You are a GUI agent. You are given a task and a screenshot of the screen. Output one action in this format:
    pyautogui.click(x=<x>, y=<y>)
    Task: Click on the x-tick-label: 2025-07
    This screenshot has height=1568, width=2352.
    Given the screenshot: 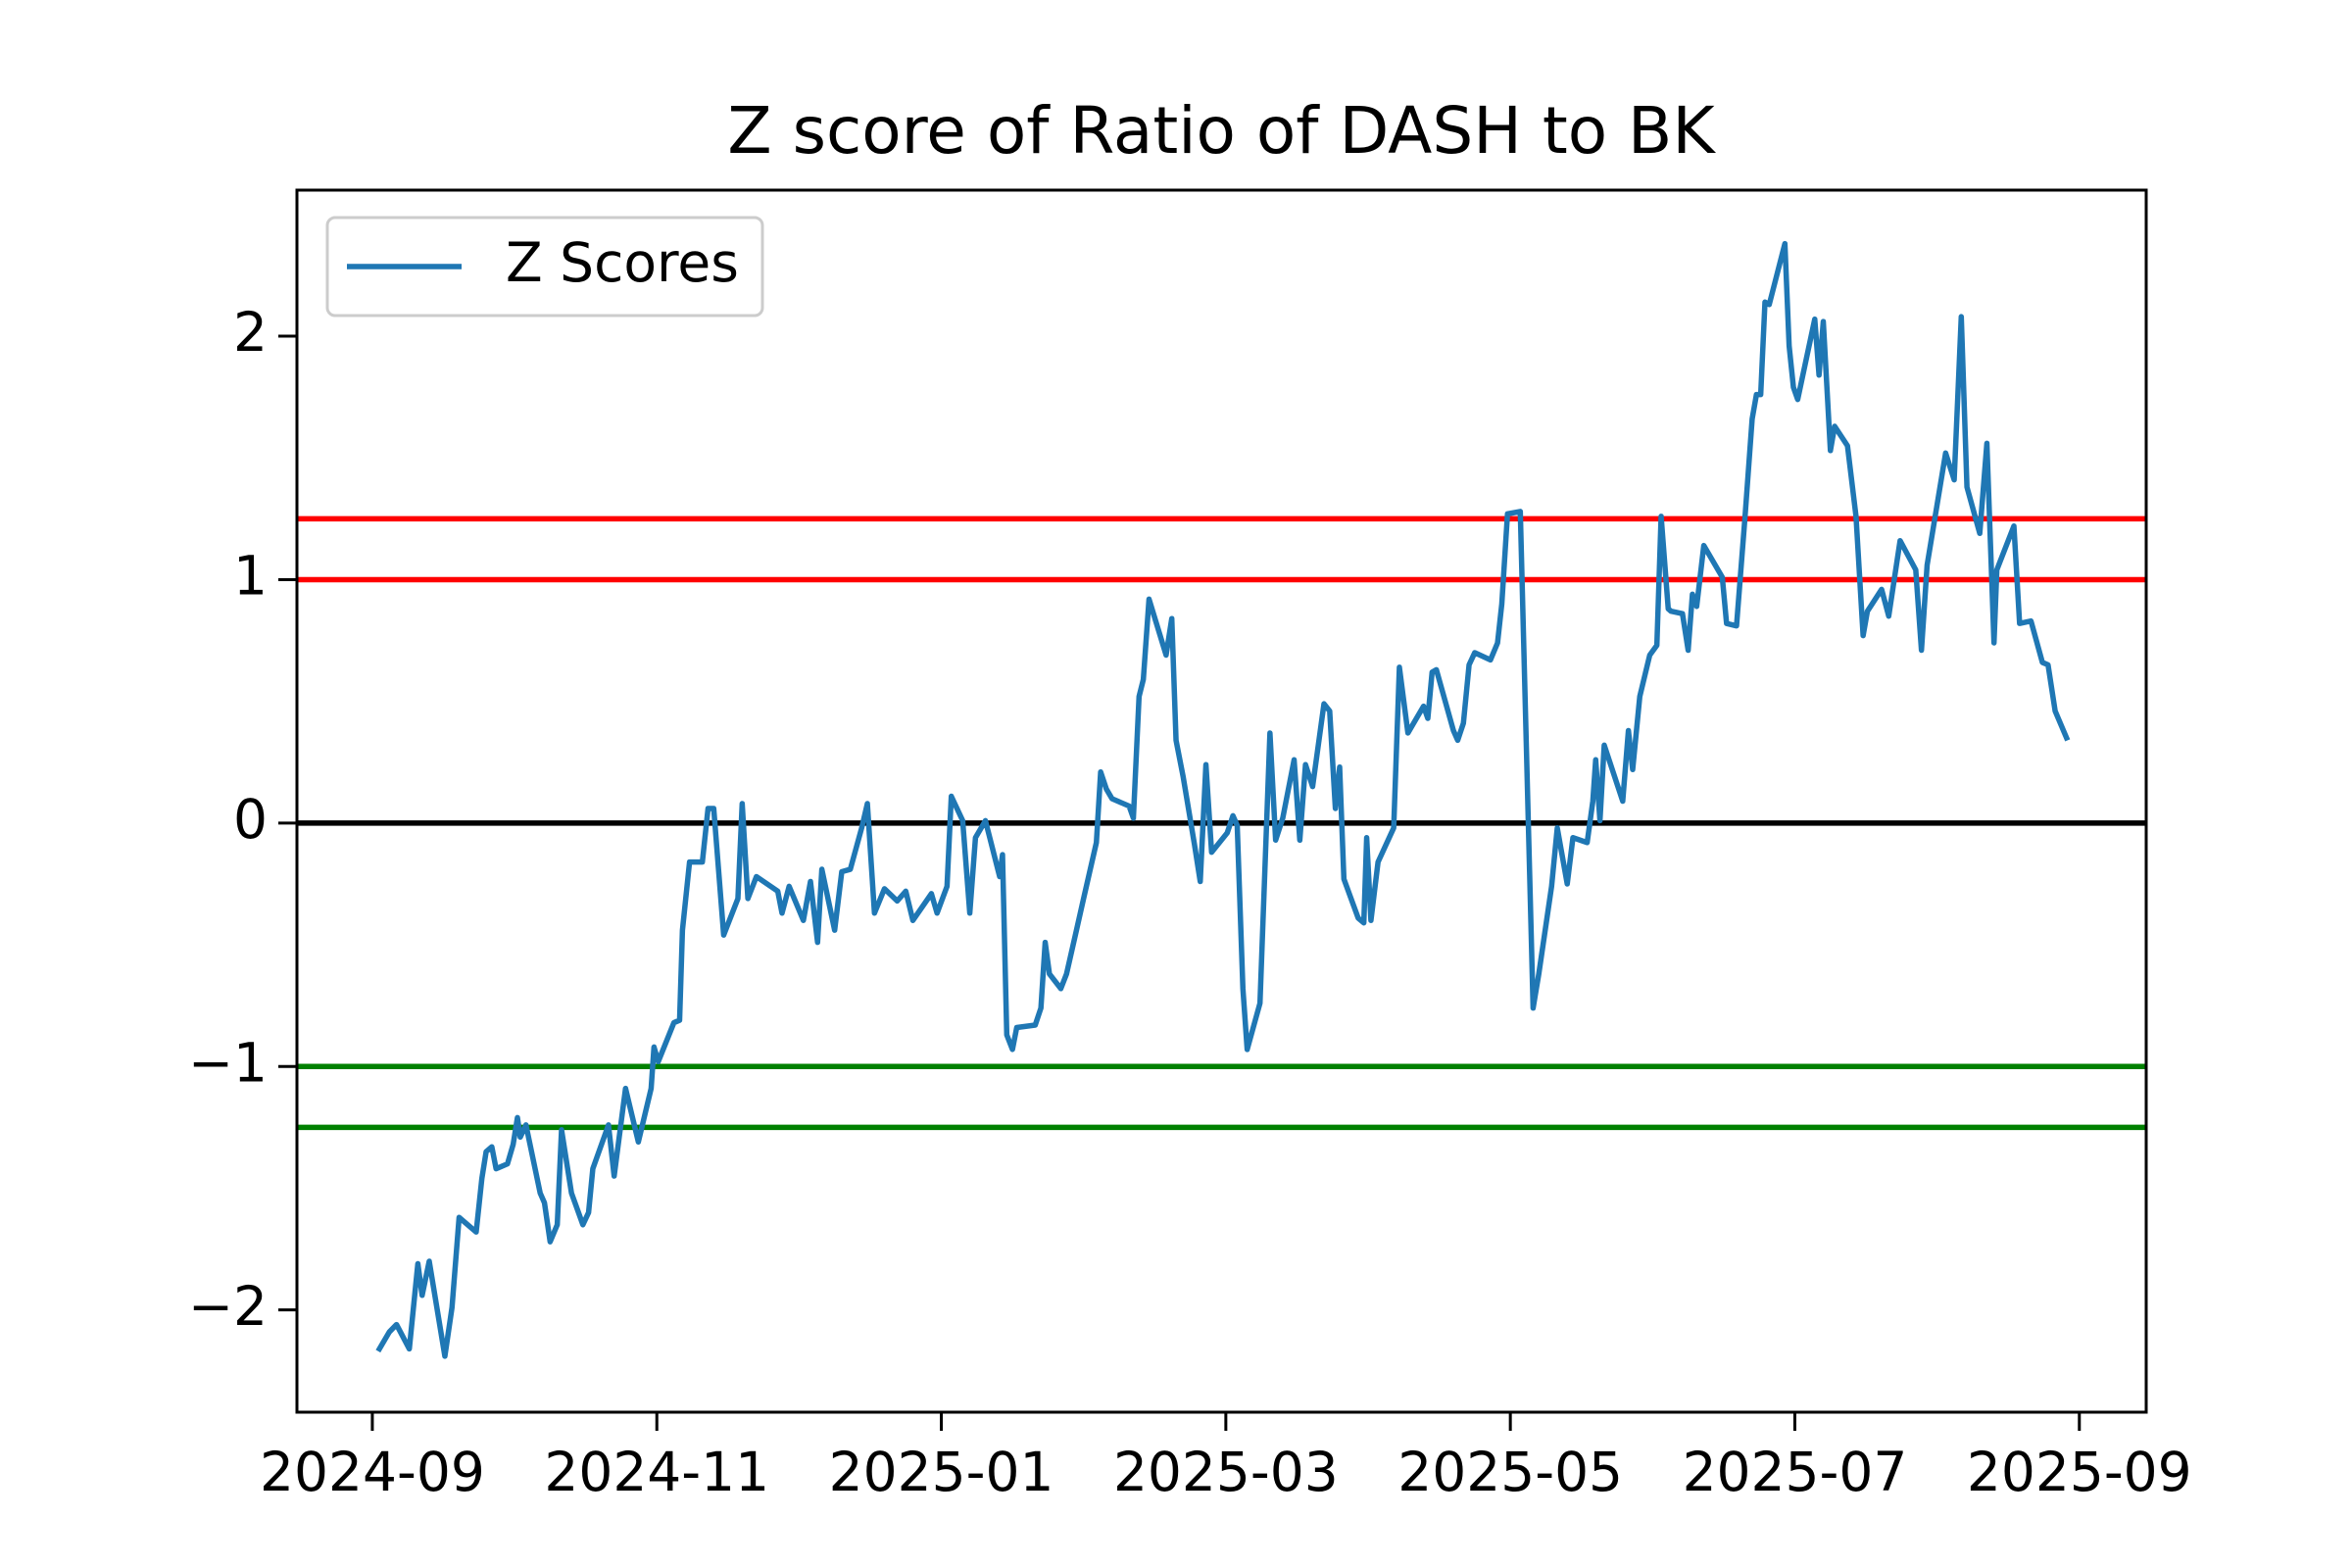 What is the action you would take?
    pyautogui.click(x=1795, y=1472)
    